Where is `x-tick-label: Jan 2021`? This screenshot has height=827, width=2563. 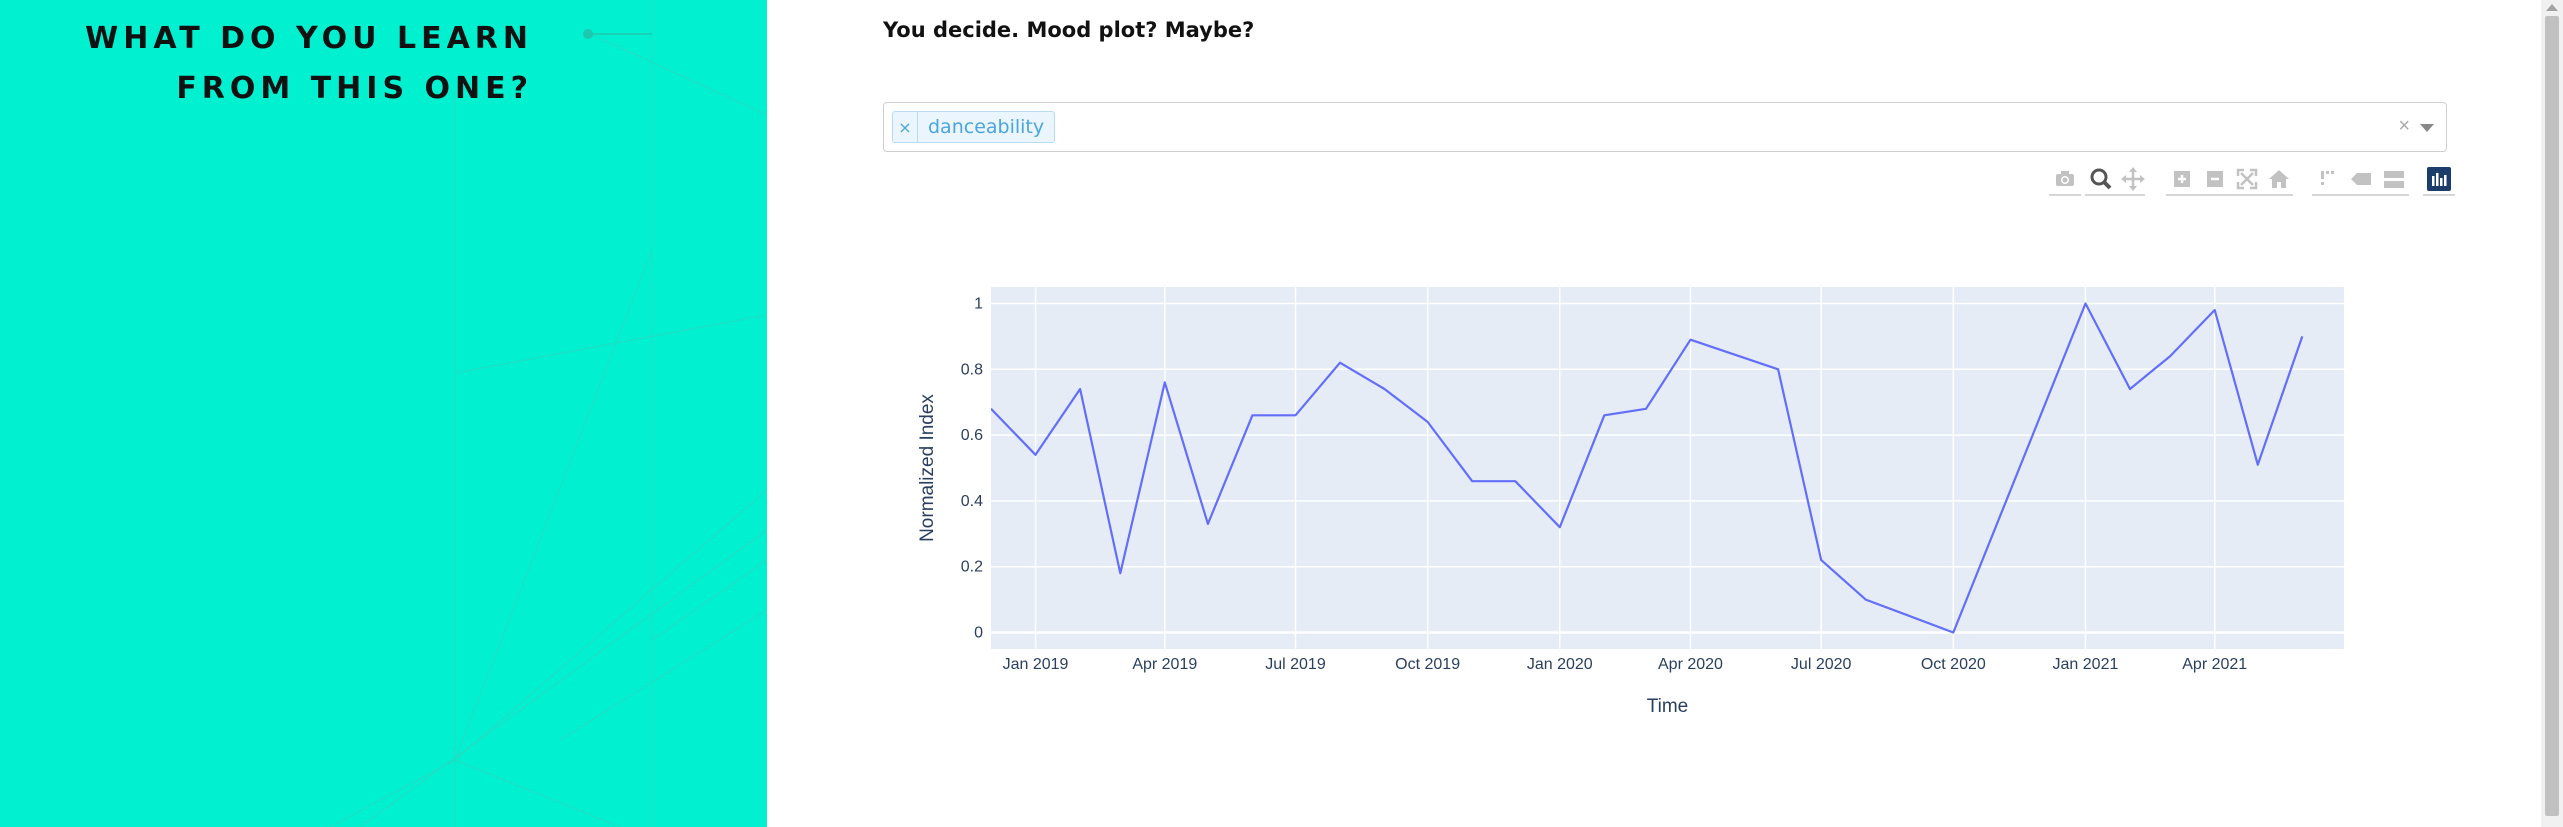 x-tick-label: Jan 2021 is located at coordinates (2086, 664).